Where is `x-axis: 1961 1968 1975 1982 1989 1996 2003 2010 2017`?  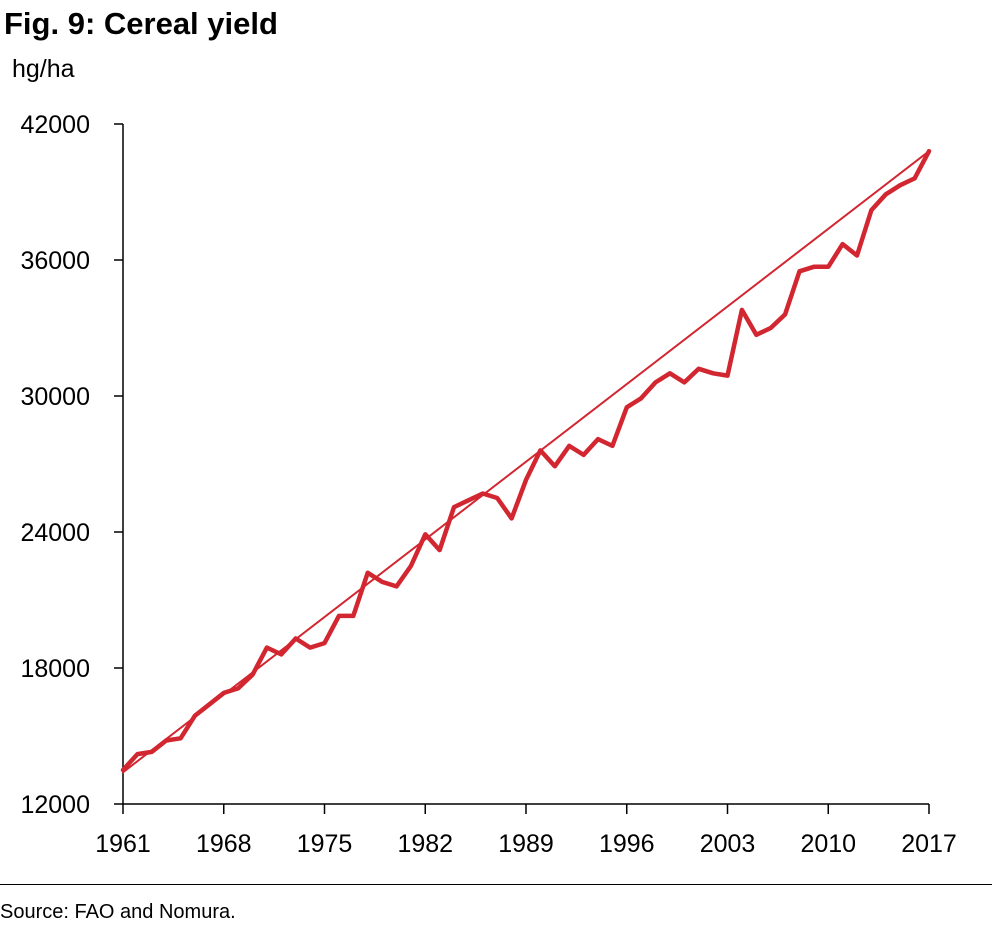
x-axis: 1961 1968 1975 1982 1989 1996 2003 2010 2017 is located at coordinates (526, 830).